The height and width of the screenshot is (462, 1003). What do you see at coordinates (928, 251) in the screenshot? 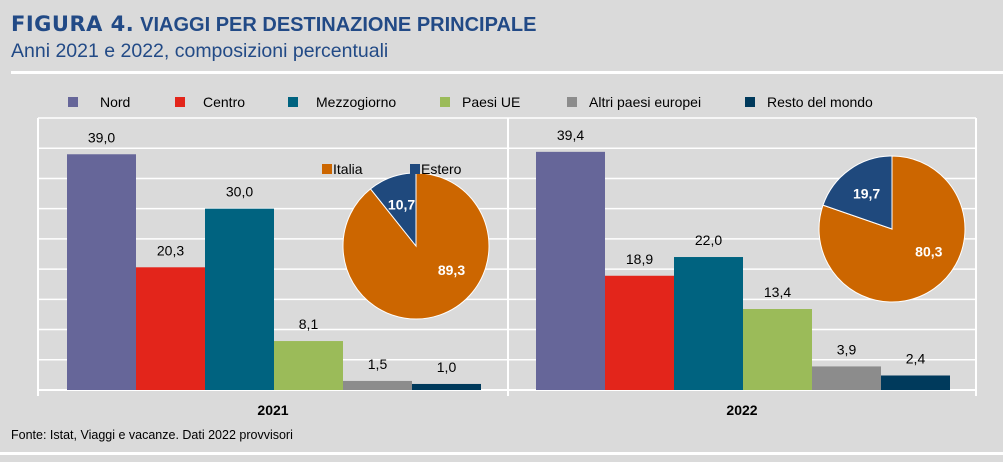
I see `pie-value-label: 80,3` at bounding box center [928, 251].